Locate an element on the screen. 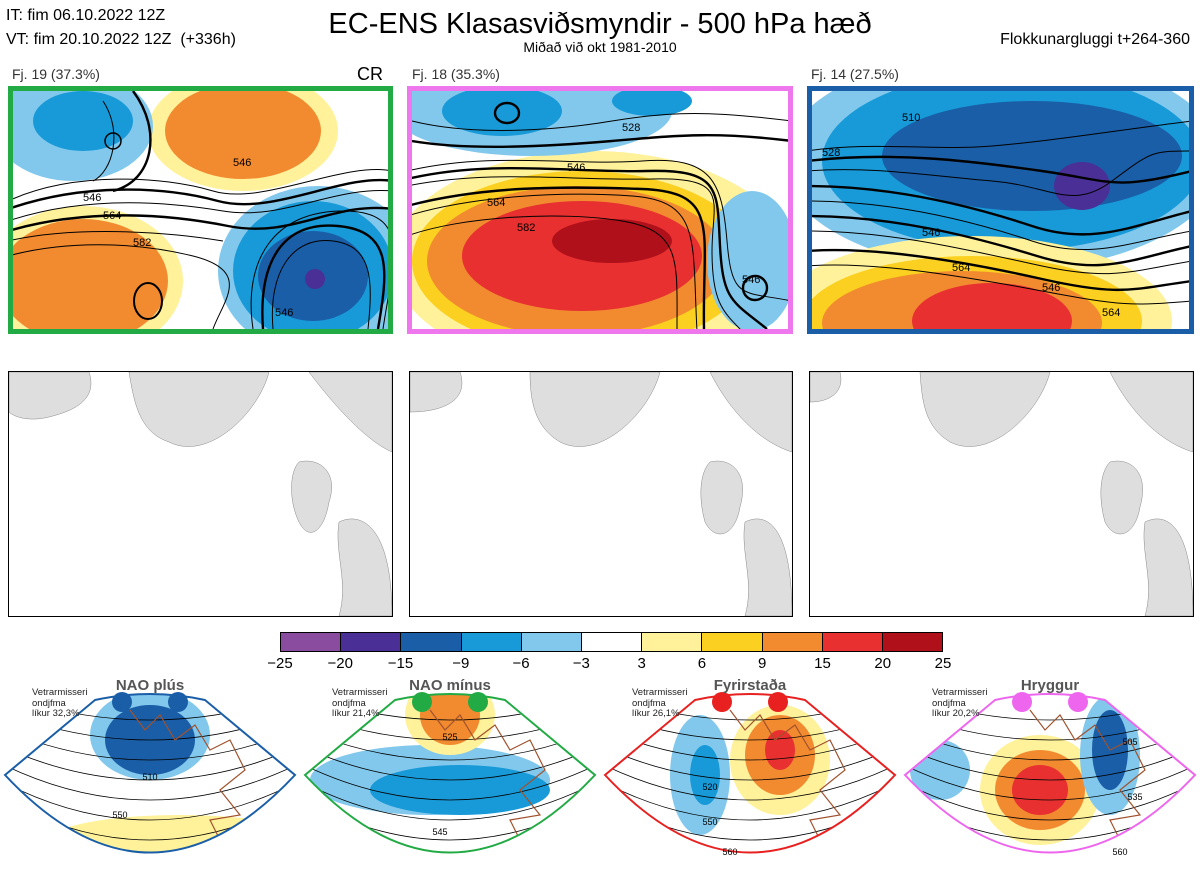  regime-probability-note: Vetrarmisseri ondjfma líkur 32,3% is located at coordinates (60, 703).